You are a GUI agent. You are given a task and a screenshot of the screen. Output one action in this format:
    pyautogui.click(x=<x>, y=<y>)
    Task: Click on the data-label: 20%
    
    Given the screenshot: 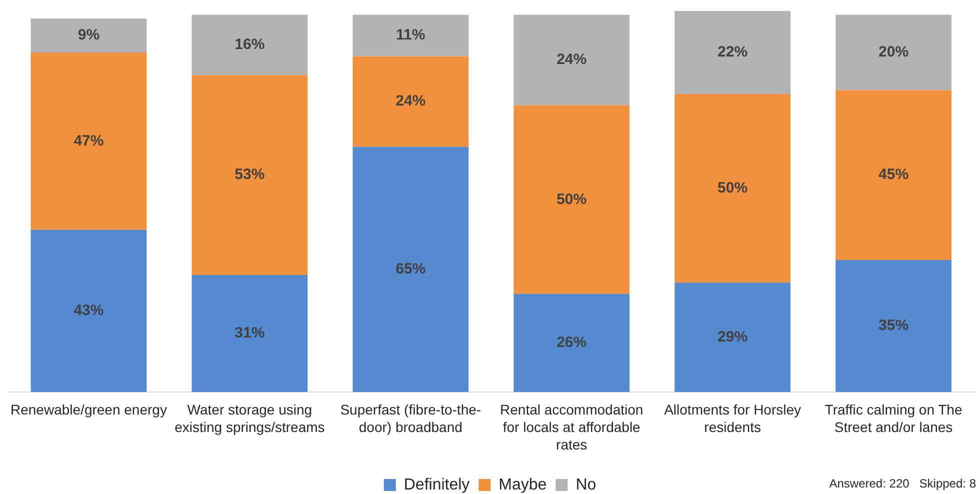 What is the action you would take?
    pyautogui.click(x=893, y=52)
    